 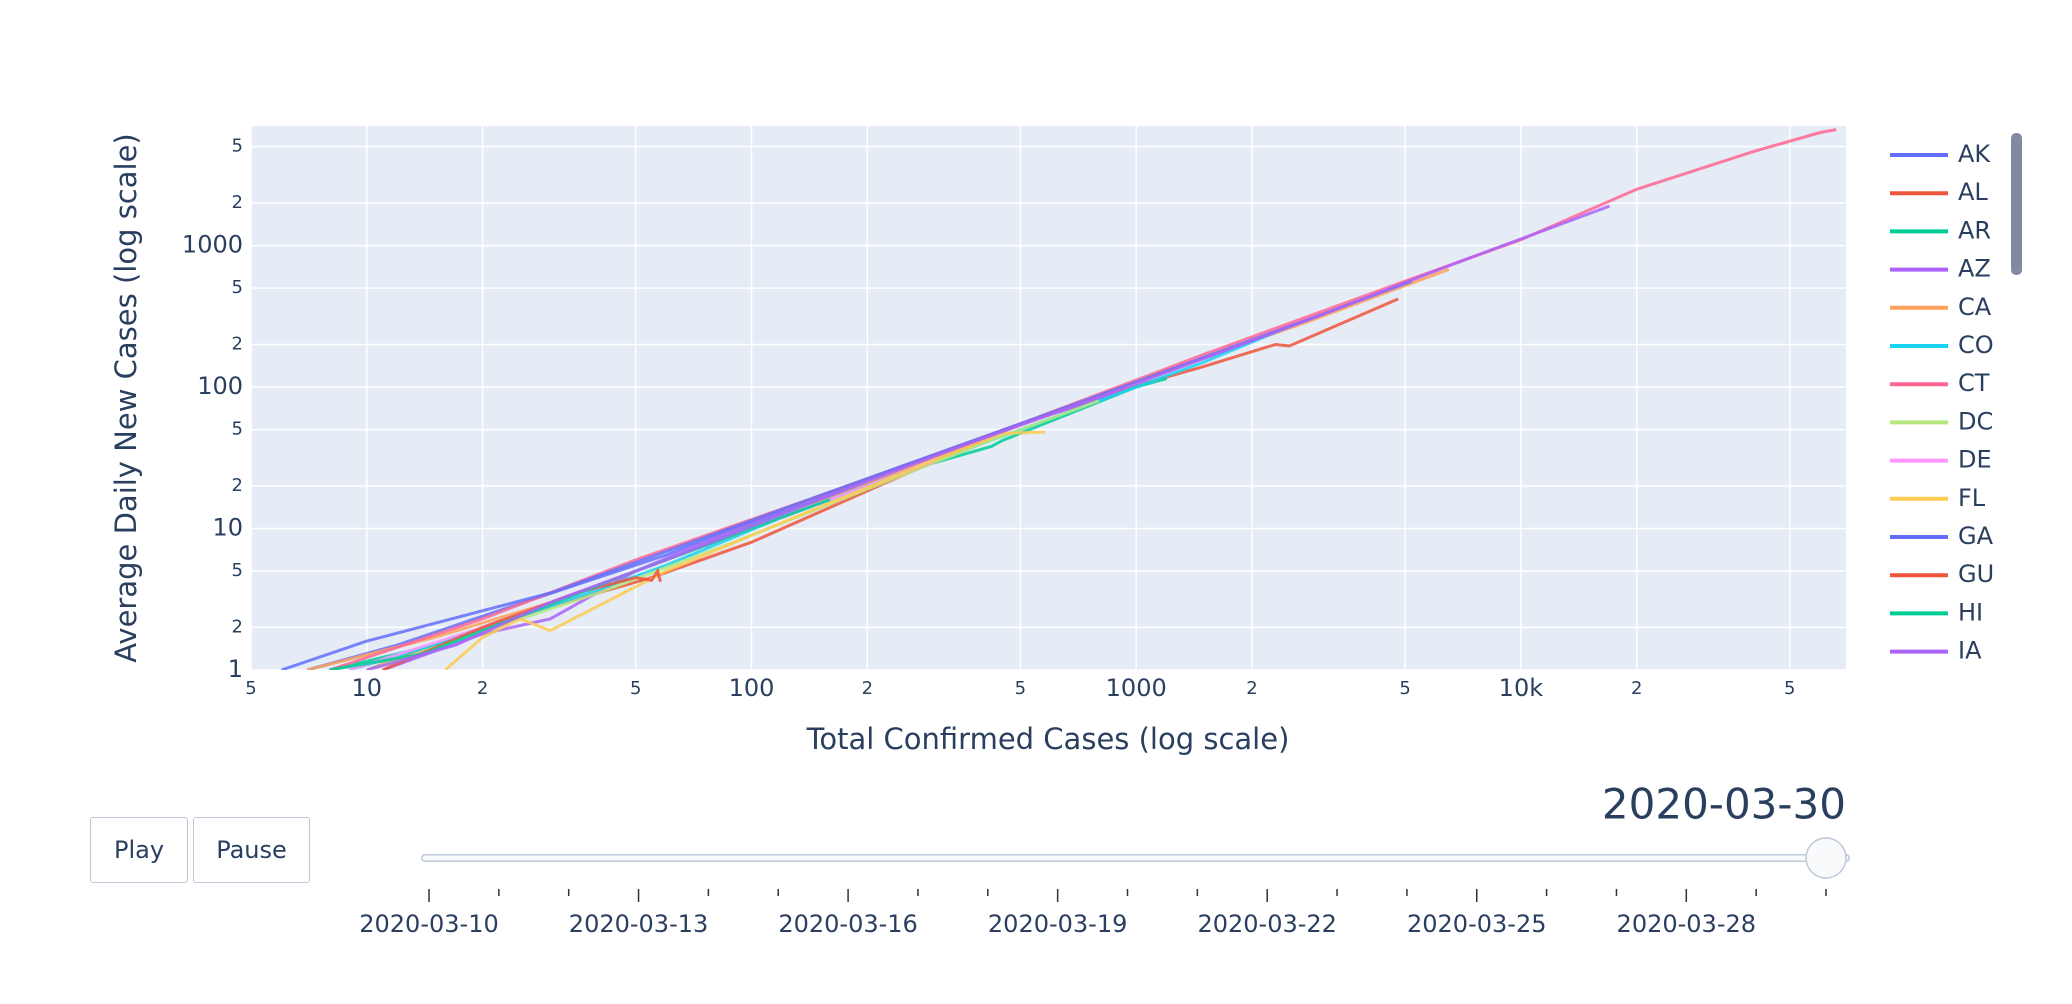 What do you see at coordinates (1266, 924) in the screenshot?
I see `slider-tick-label: 2020-03-22` at bounding box center [1266, 924].